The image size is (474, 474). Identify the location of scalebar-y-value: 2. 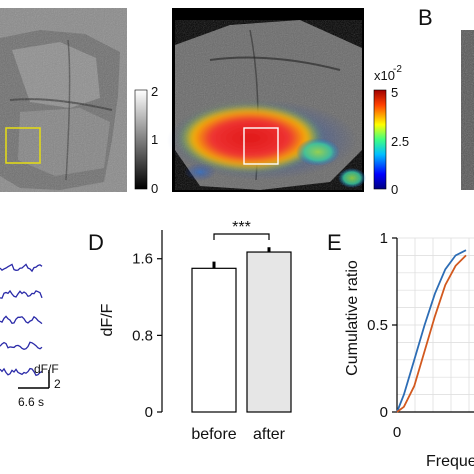
(57, 384).